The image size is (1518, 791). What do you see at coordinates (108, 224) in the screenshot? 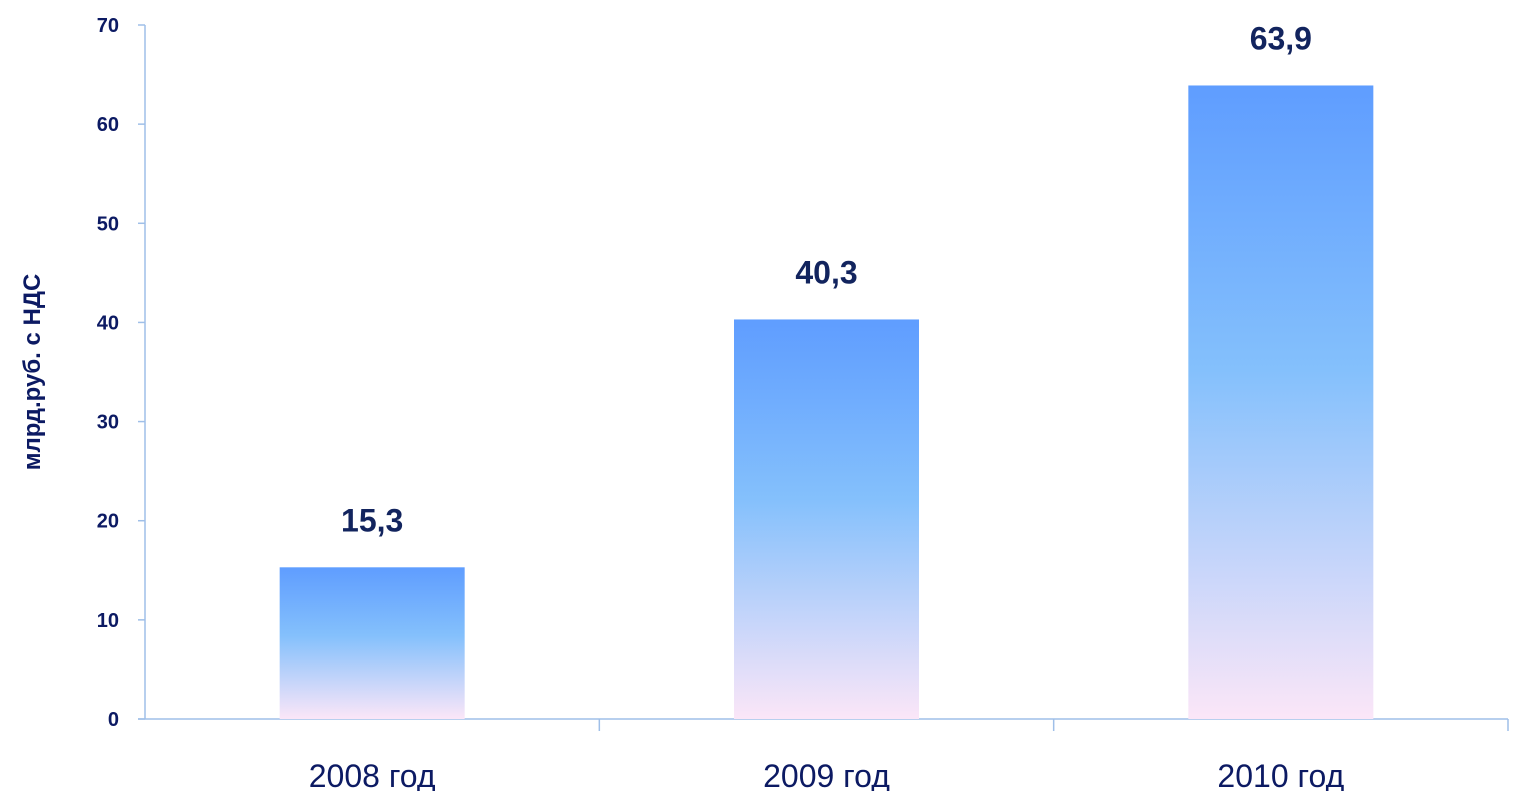
I see `y-tick-label: 50` at bounding box center [108, 224].